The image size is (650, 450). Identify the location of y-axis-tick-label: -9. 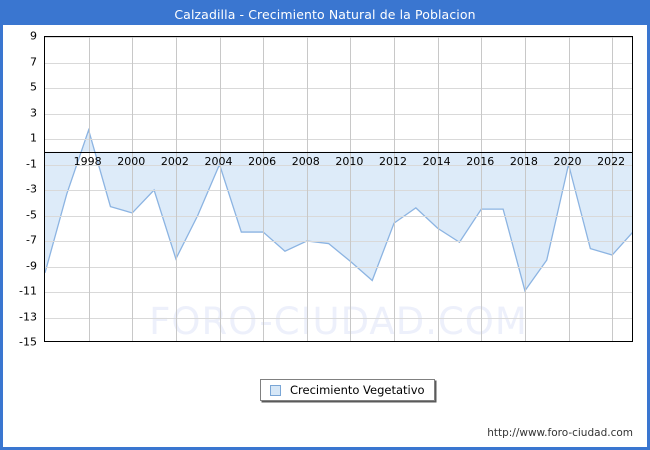
(31, 265).